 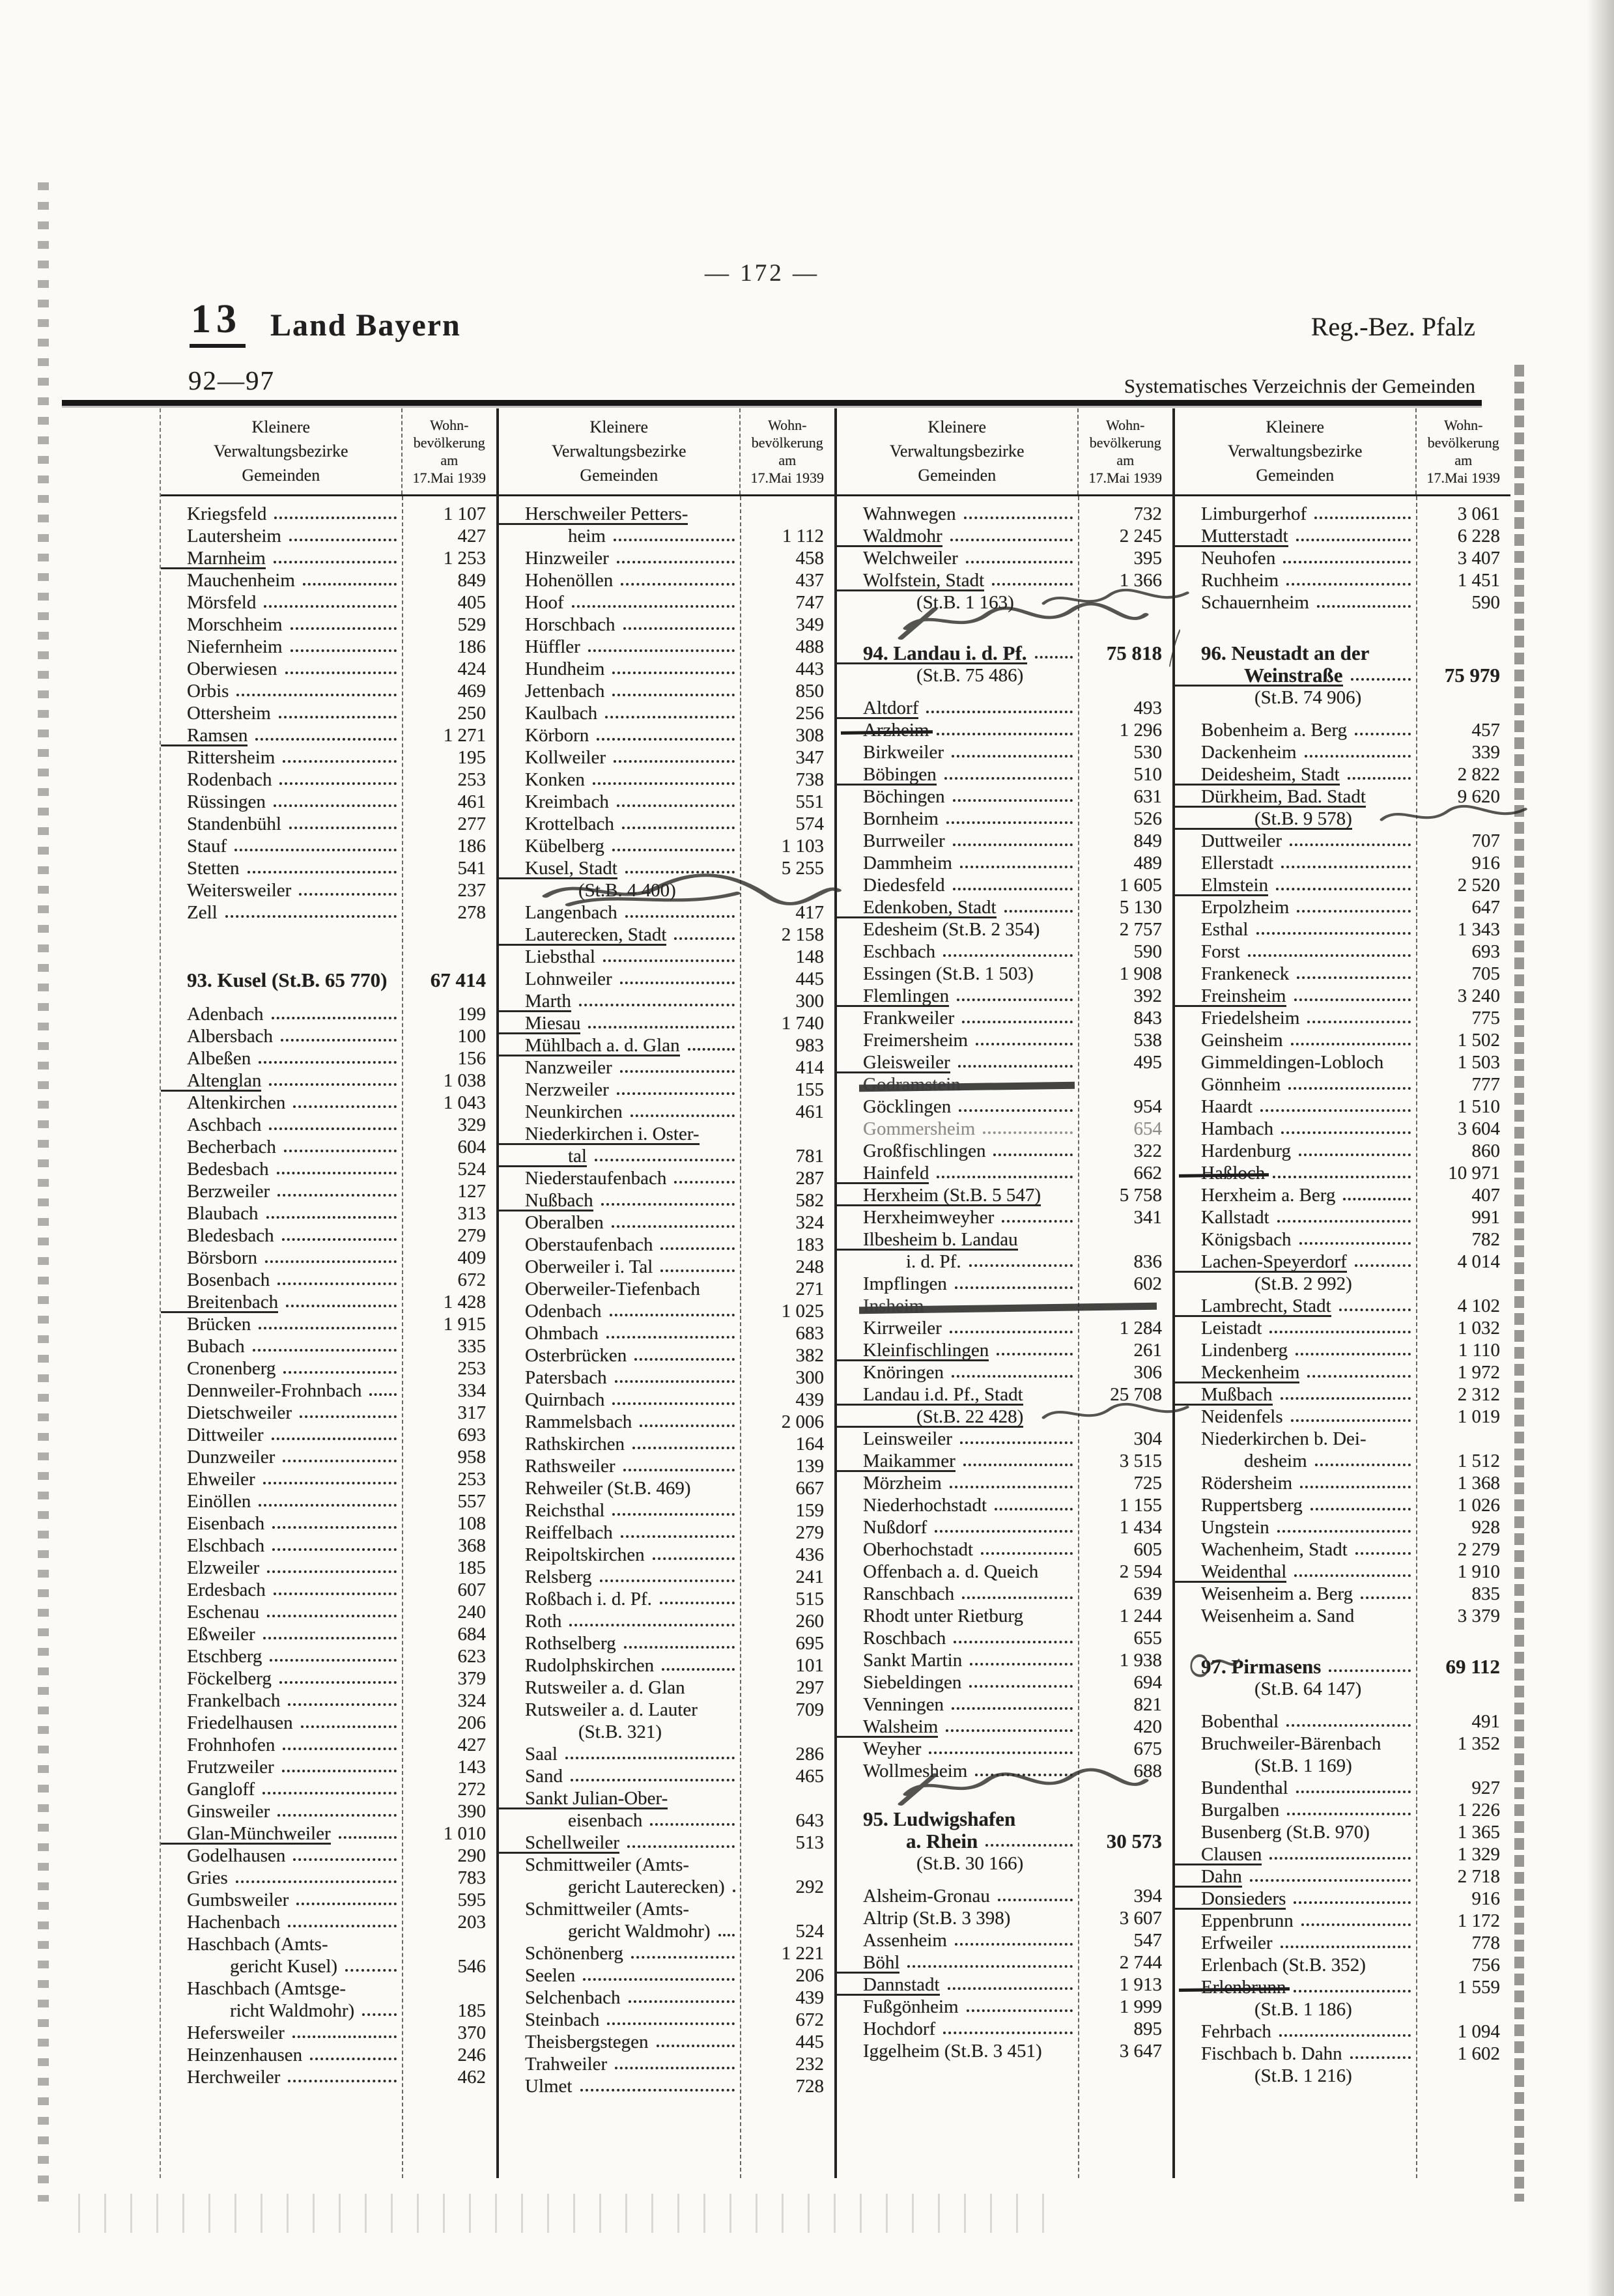 I want to click on table-row: Reipoltskirchen 436, so click(x=666, y=1555).